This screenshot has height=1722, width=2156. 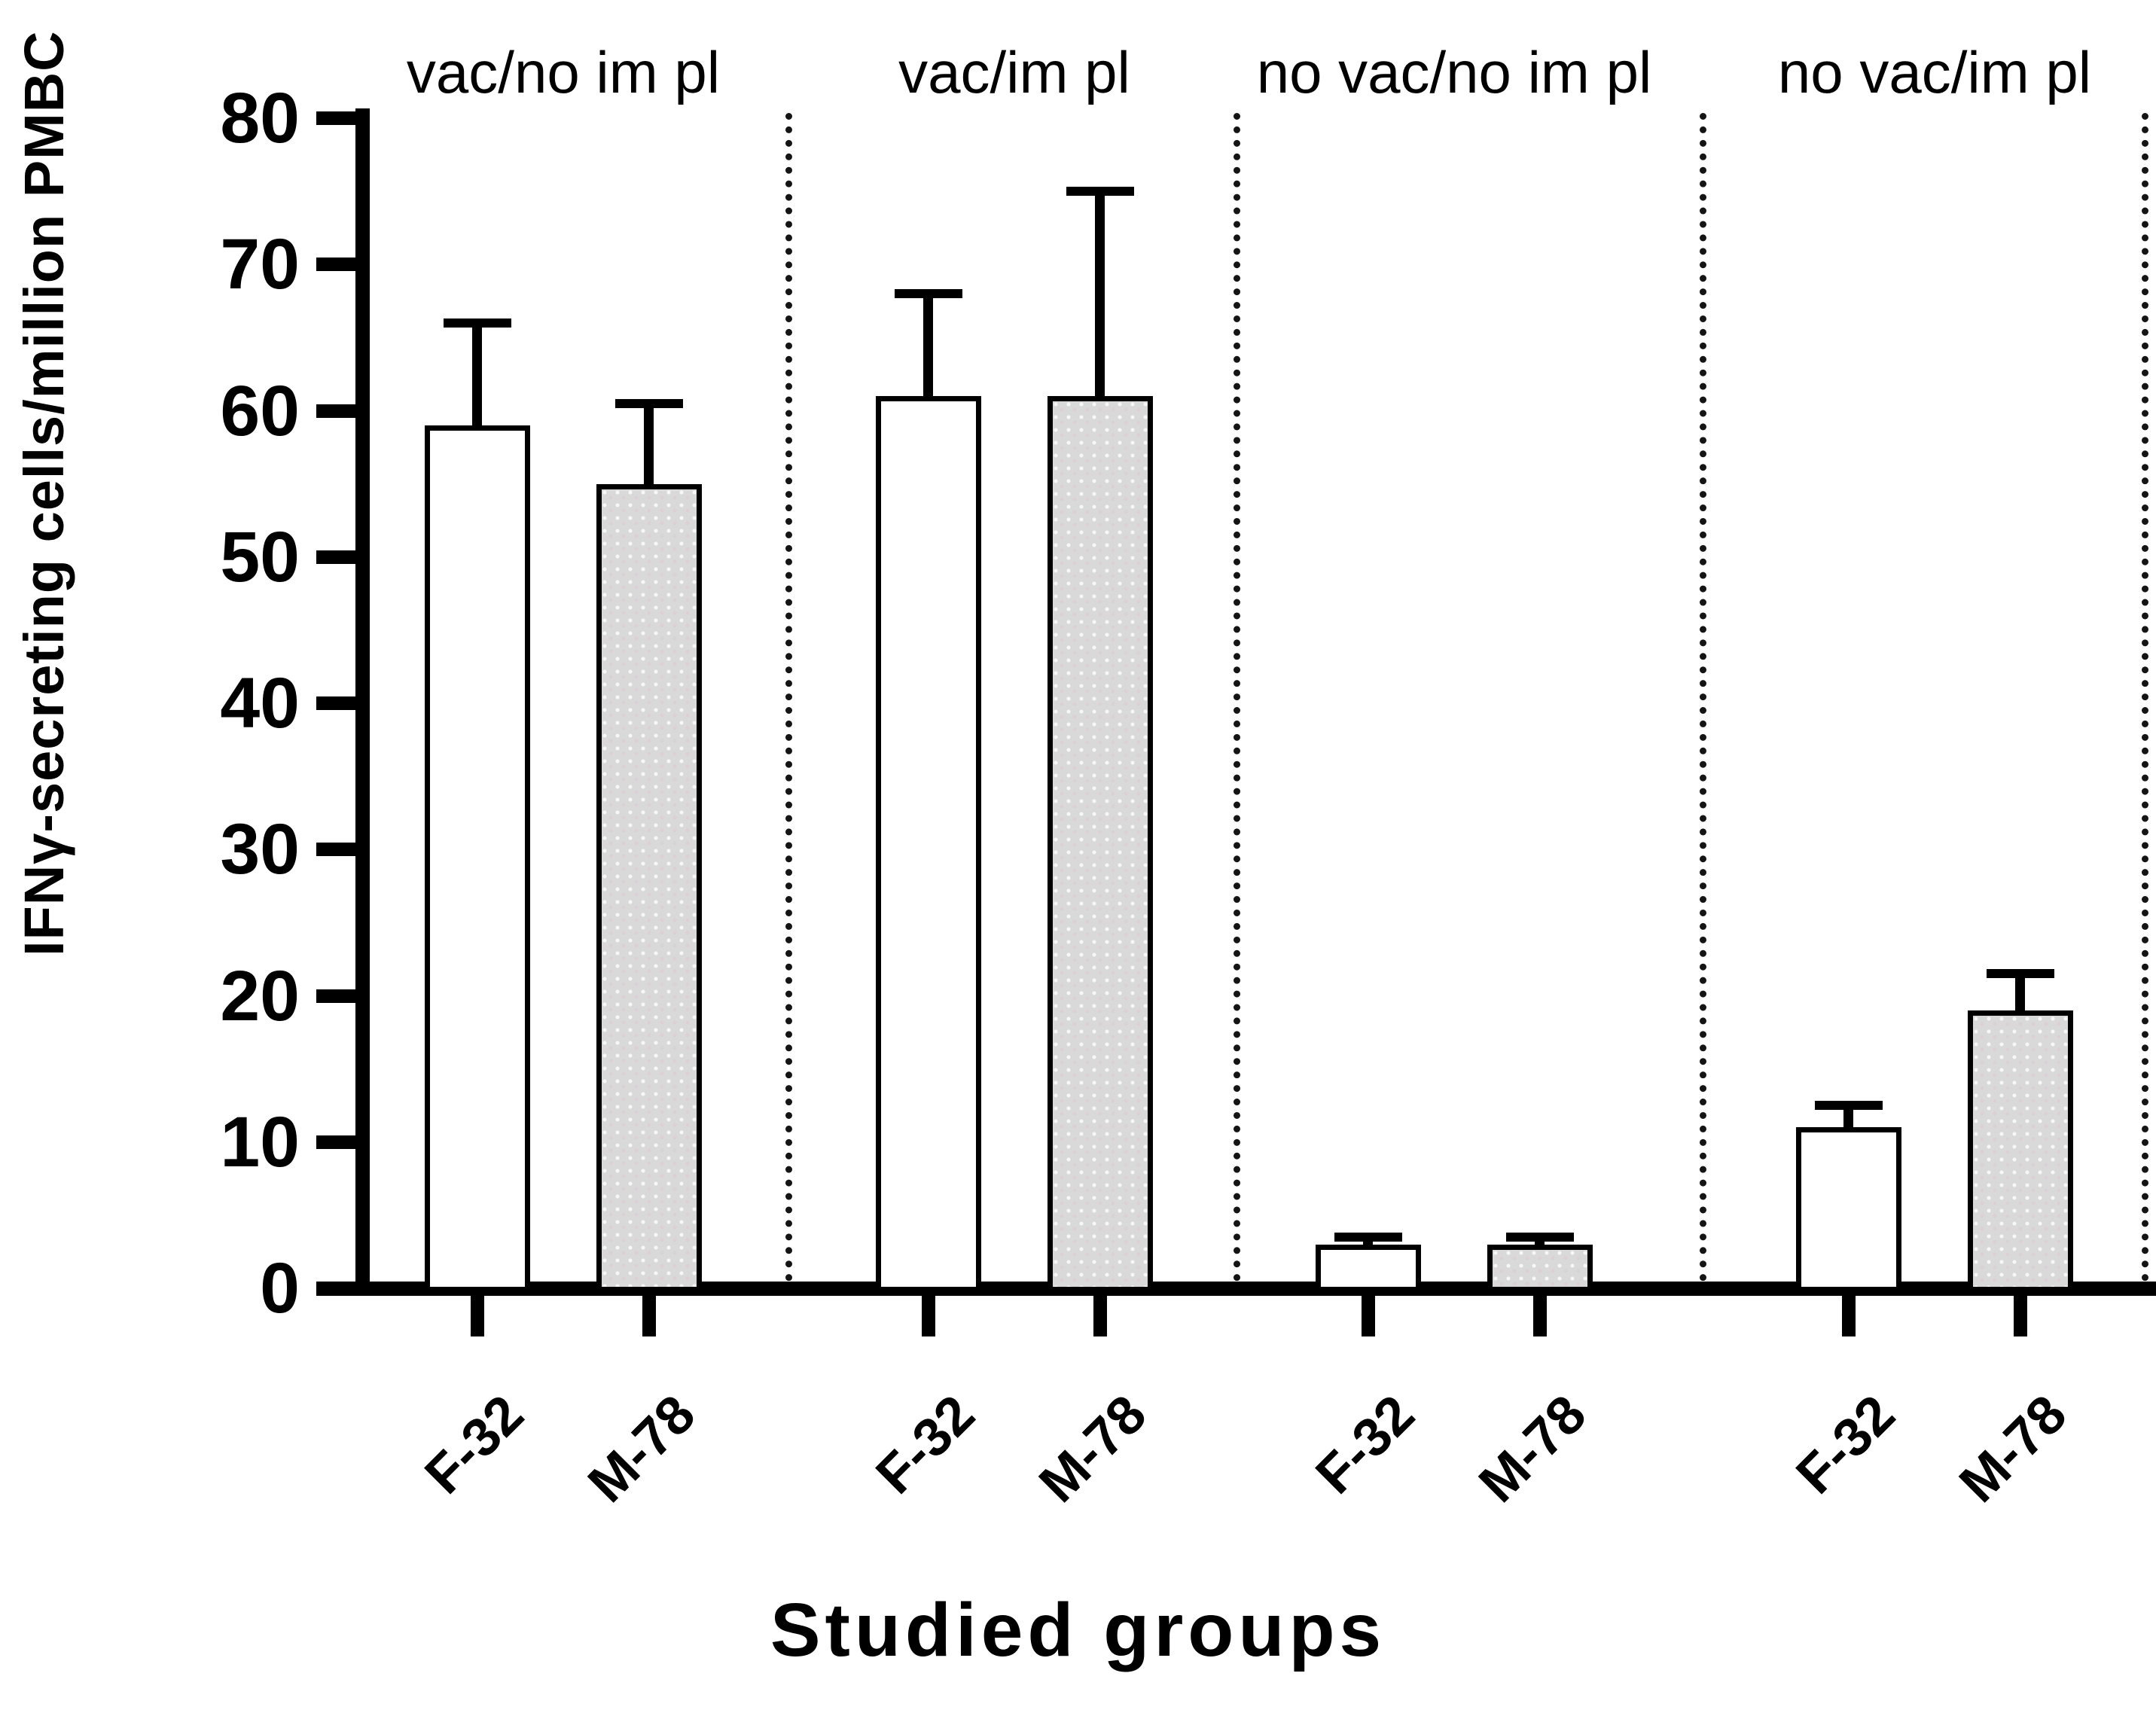 What do you see at coordinates (280, 1288) in the screenshot?
I see `y-tick-label: 0` at bounding box center [280, 1288].